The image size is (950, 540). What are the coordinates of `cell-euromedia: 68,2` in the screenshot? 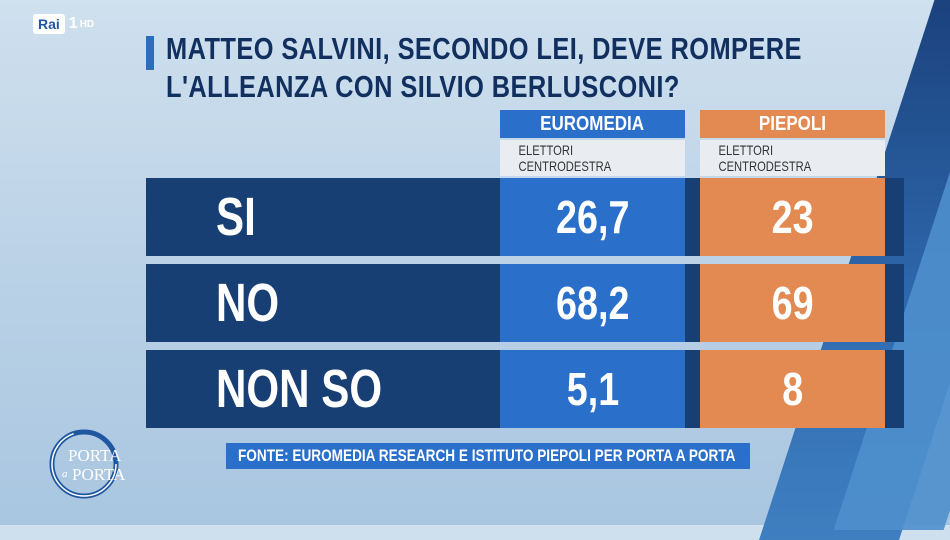 It's located at (592, 303).